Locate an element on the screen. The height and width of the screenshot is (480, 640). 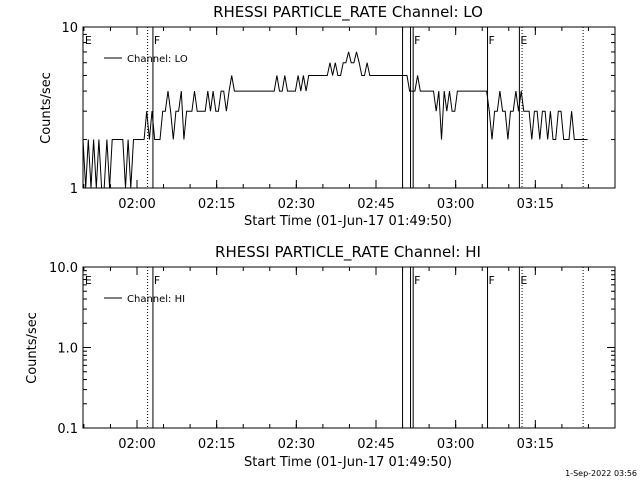
hi-y-axis-label: Counts/sec is located at coordinates (32, 348).